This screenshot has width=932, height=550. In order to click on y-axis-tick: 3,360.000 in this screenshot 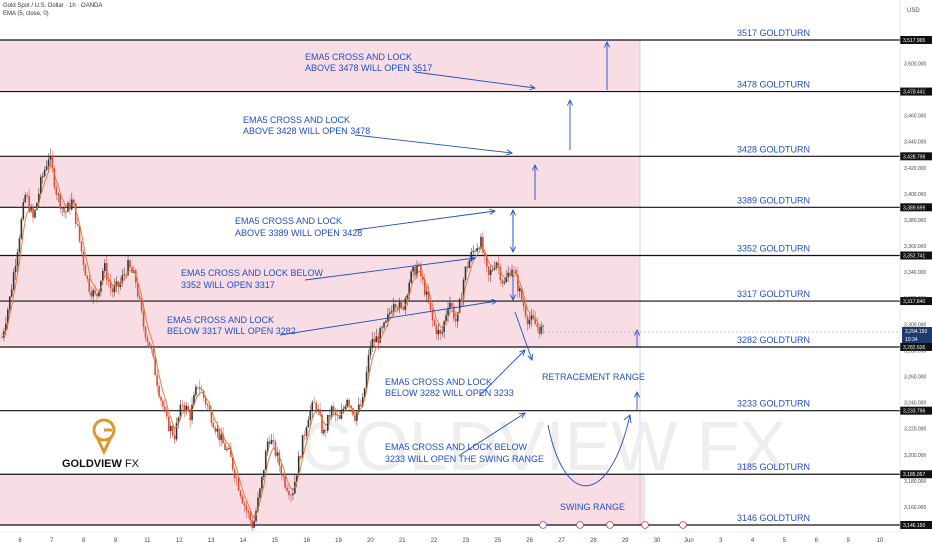, I will do `click(915, 247)`.